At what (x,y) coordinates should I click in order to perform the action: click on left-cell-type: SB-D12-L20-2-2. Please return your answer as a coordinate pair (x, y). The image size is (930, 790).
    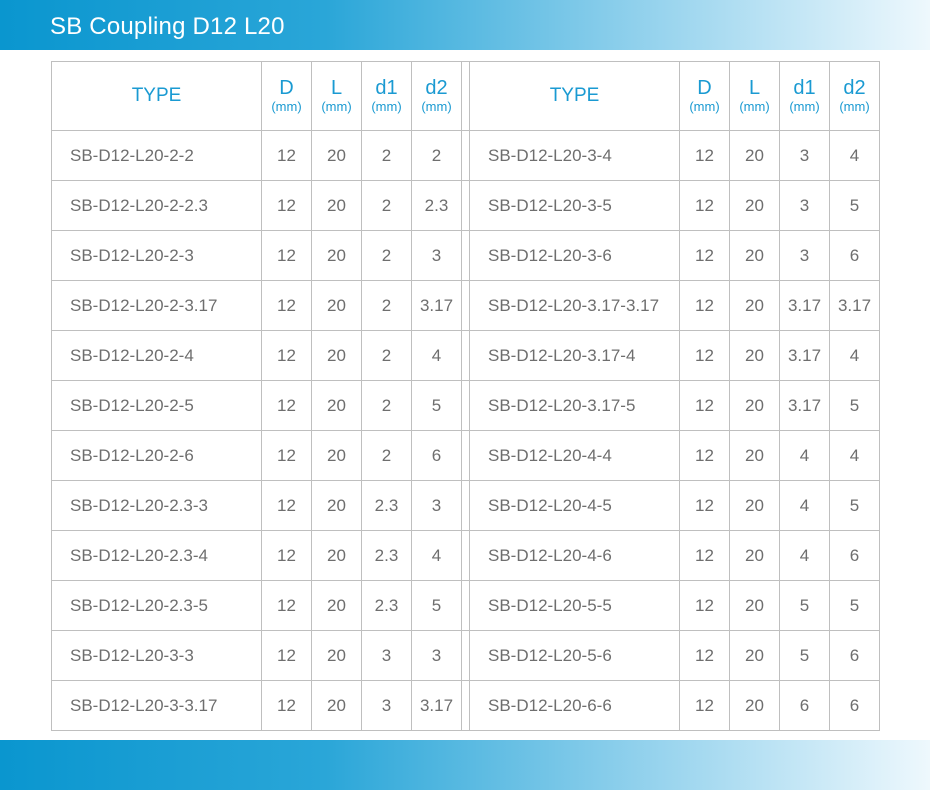
    Looking at the image, I should click on (156, 155).